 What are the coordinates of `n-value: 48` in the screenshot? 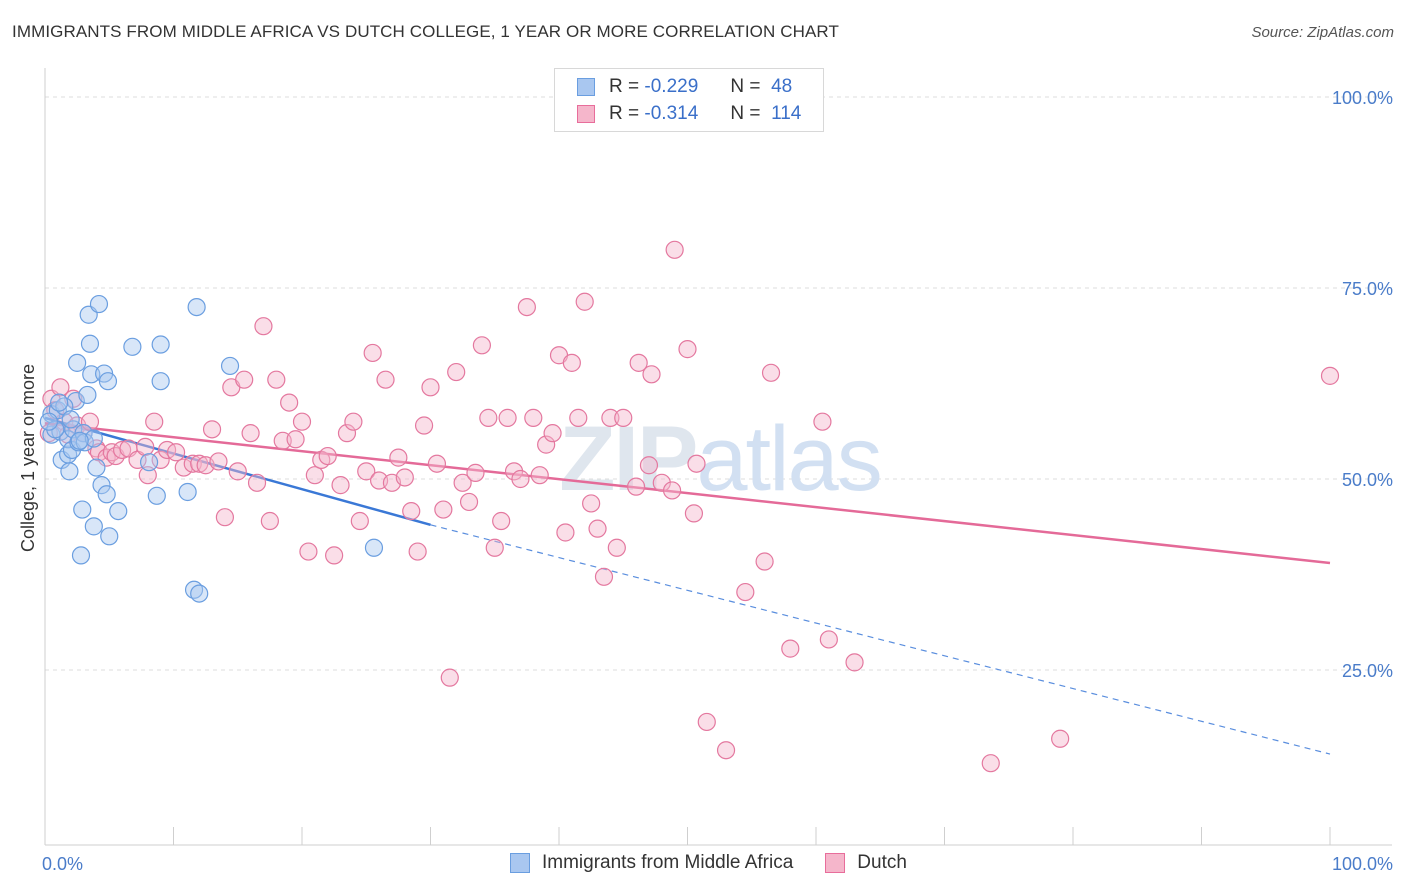 It's located at (782, 86).